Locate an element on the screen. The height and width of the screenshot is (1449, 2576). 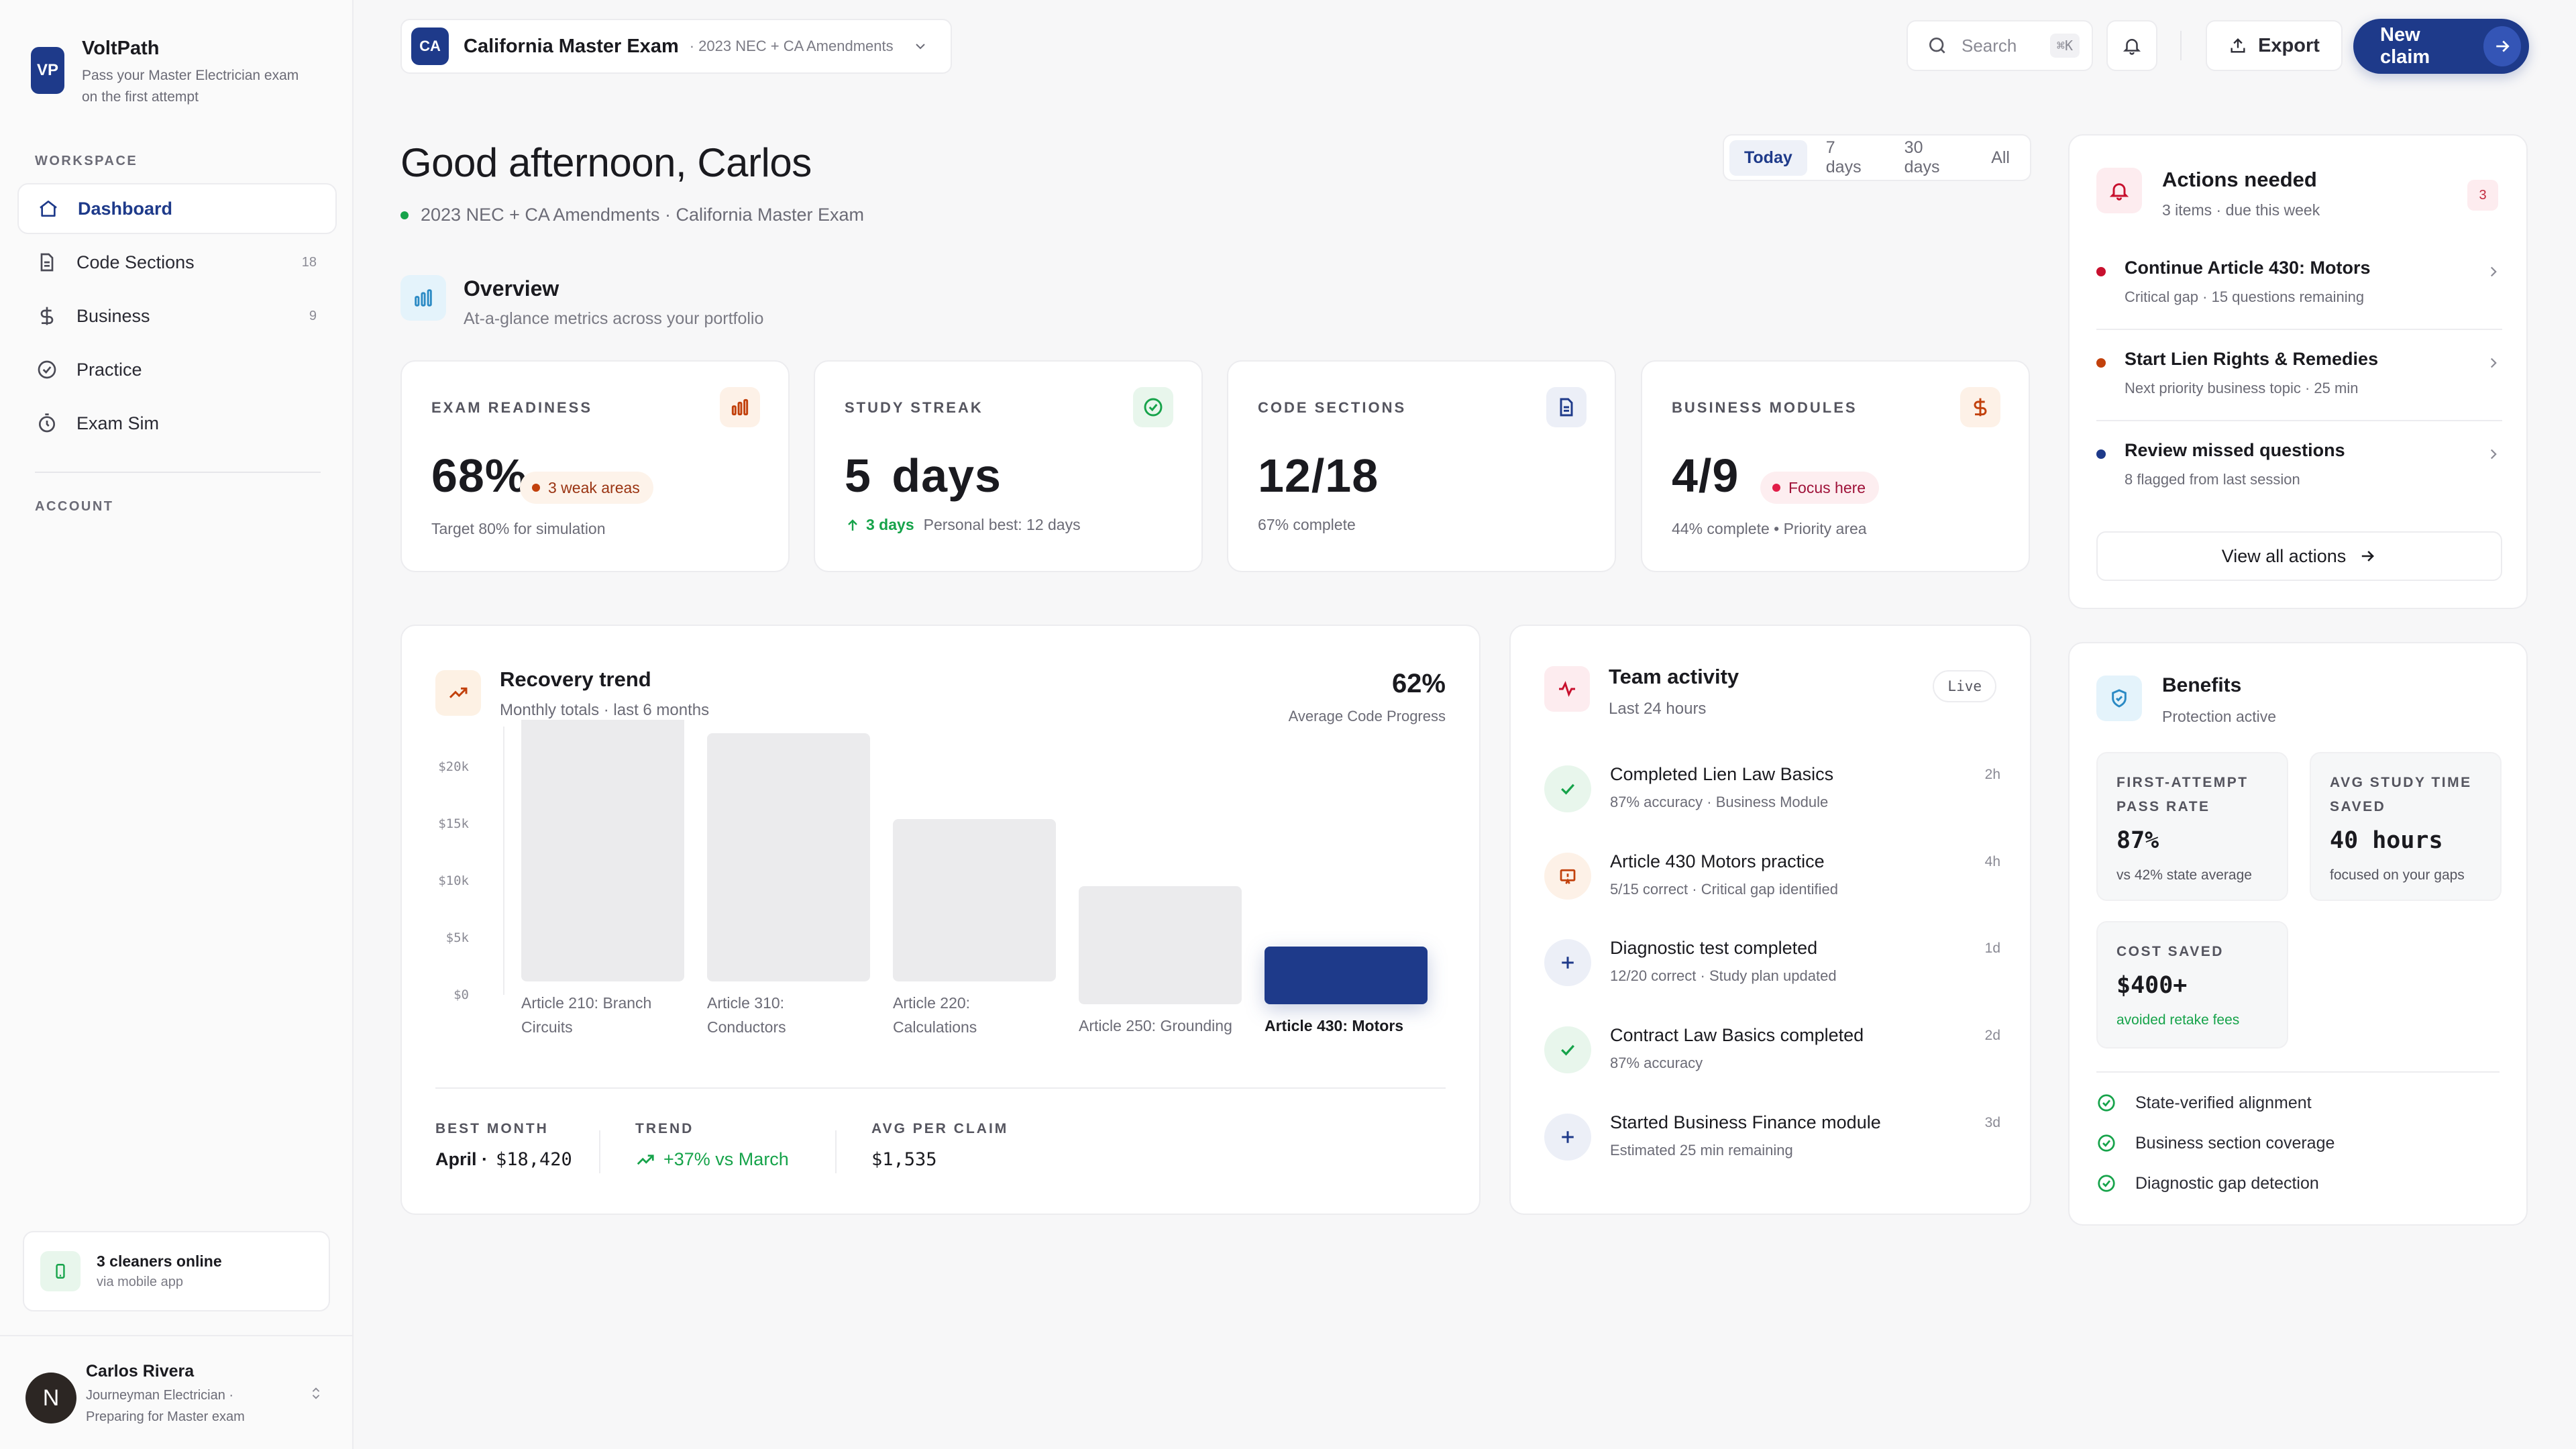
best-month-amount: $18,420 is located at coordinates (534, 1159).